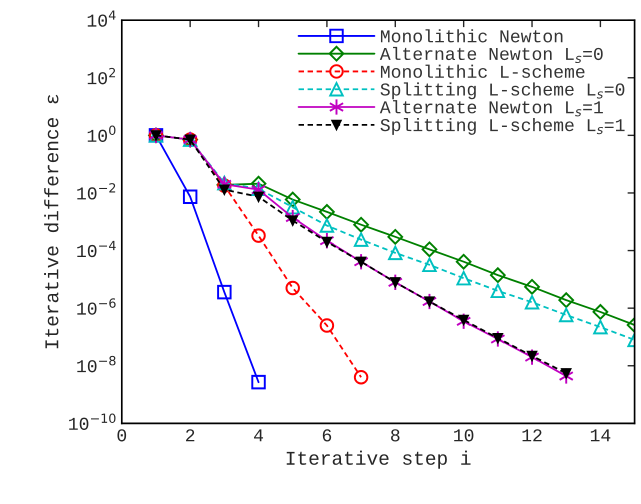 This screenshot has width=641, height=504. What do you see at coordinates (96, 364) in the screenshot?
I see `y-tick-label: 10$^{−8}$` at bounding box center [96, 364].